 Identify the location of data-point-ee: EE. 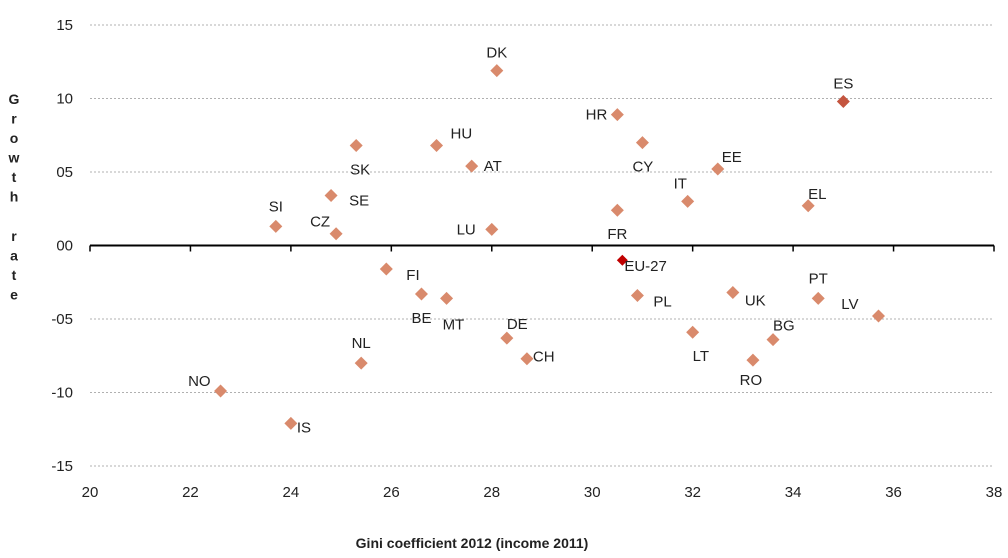
(726, 162).